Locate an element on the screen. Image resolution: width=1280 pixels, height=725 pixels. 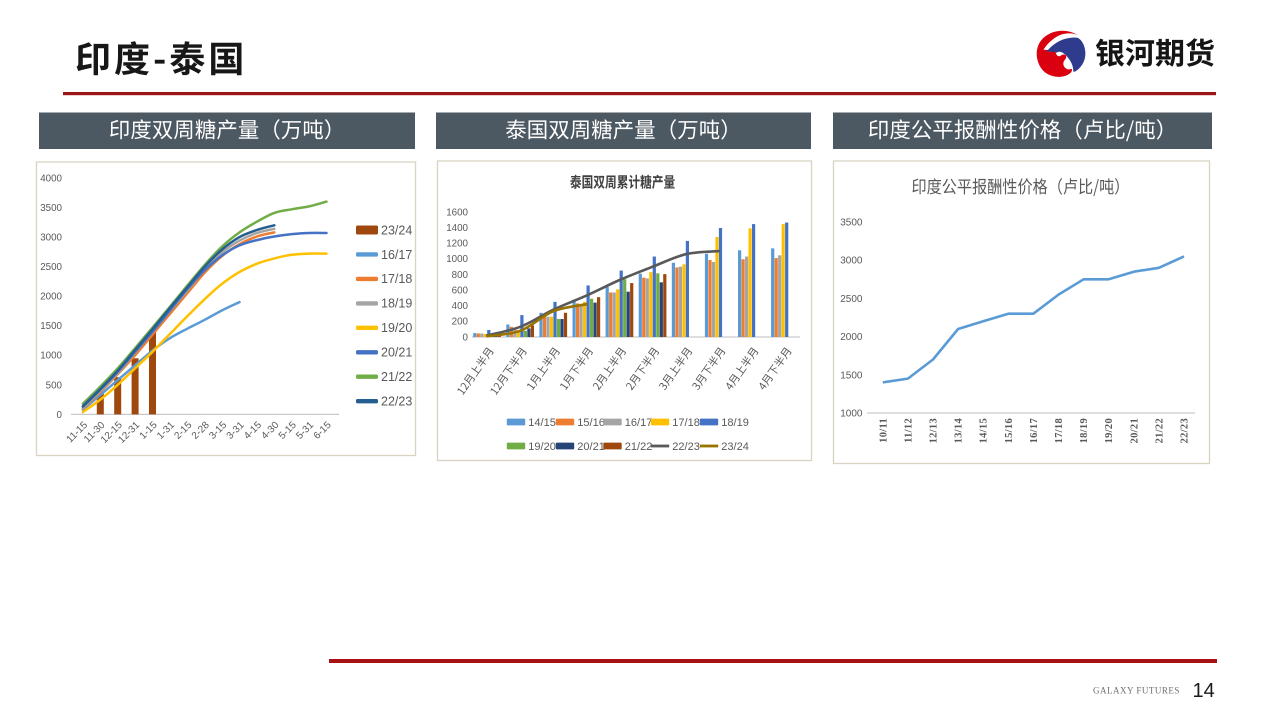
svg-text: 12/13 is located at coordinates (934, 430).